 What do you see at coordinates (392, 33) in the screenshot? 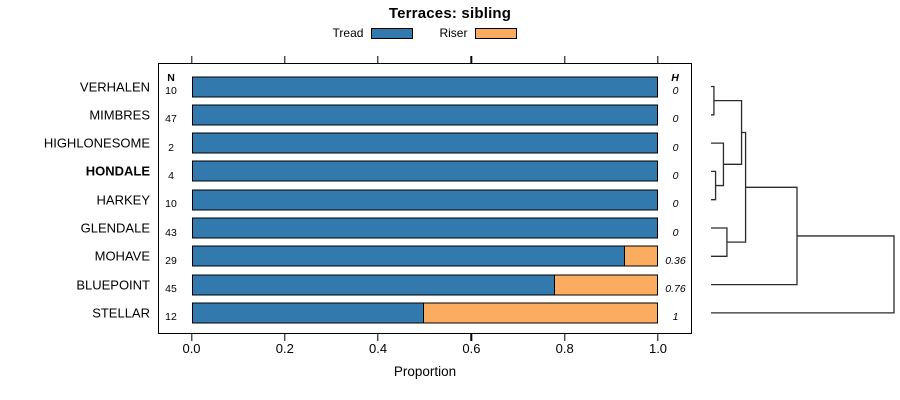
I see `legend-swatch-tread` at bounding box center [392, 33].